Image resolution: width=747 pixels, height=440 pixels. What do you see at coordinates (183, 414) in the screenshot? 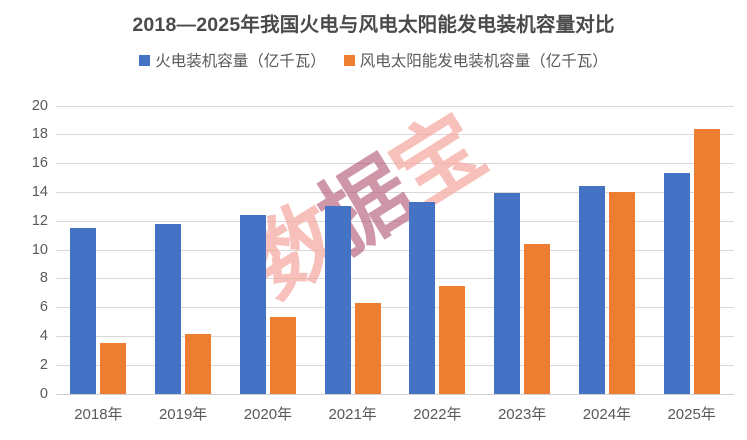
I see `x-axis-tick-label: 2019年` at bounding box center [183, 414].